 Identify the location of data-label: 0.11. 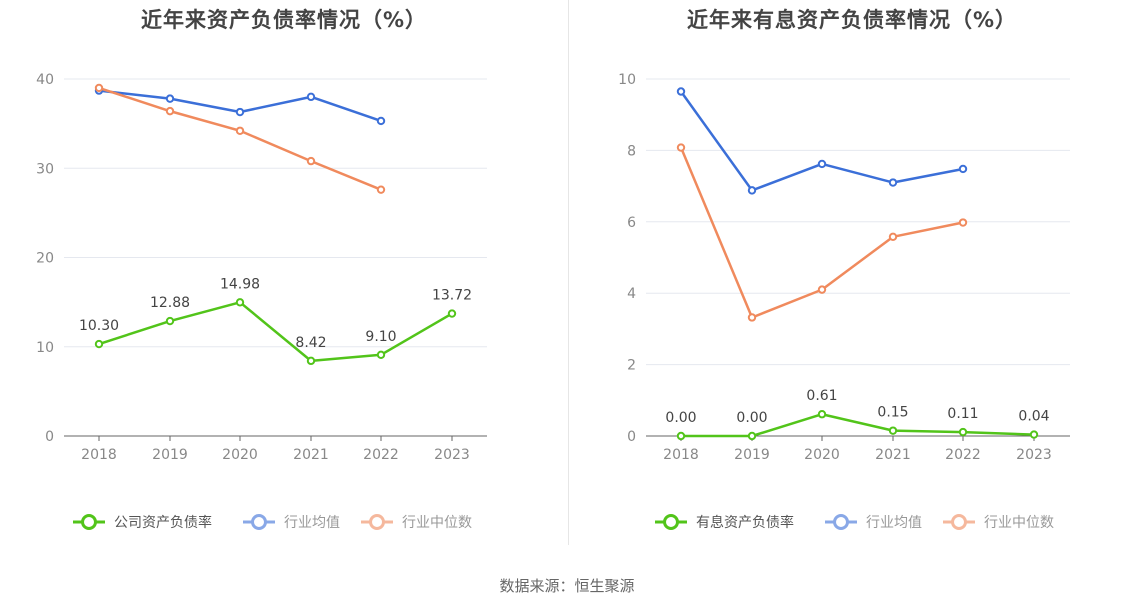
(962, 414).